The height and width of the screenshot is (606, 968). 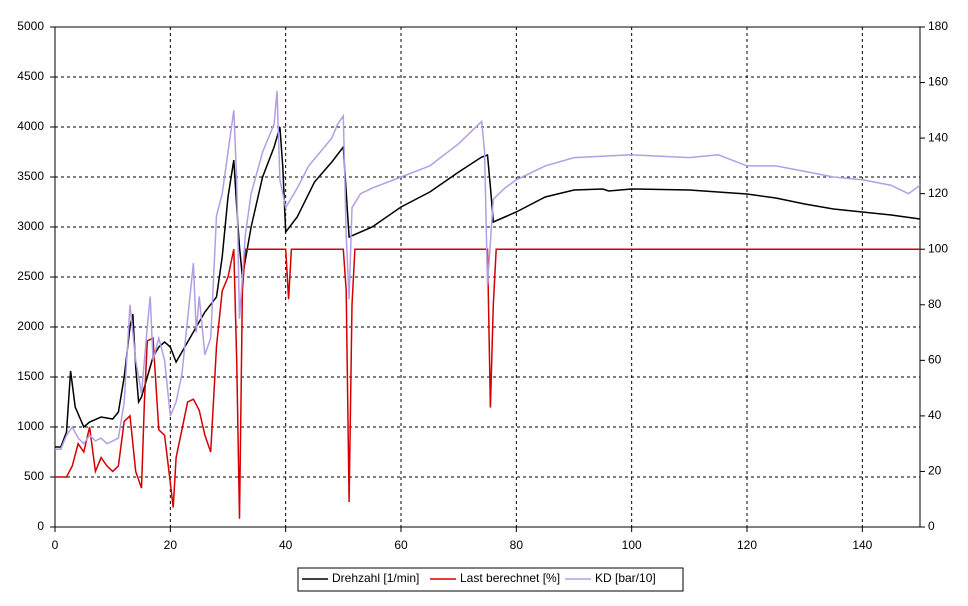 What do you see at coordinates (30, 326) in the screenshot?
I see `y-tick-label: 2000` at bounding box center [30, 326].